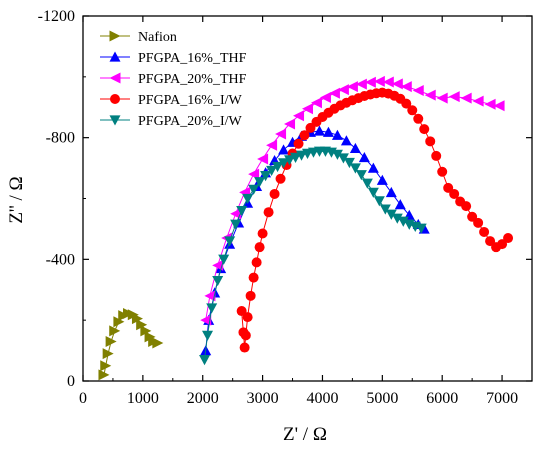 The height and width of the screenshot is (455, 550). What do you see at coordinates (71, 381) in the screenshot?
I see `y-tick-label: 0` at bounding box center [71, 381].